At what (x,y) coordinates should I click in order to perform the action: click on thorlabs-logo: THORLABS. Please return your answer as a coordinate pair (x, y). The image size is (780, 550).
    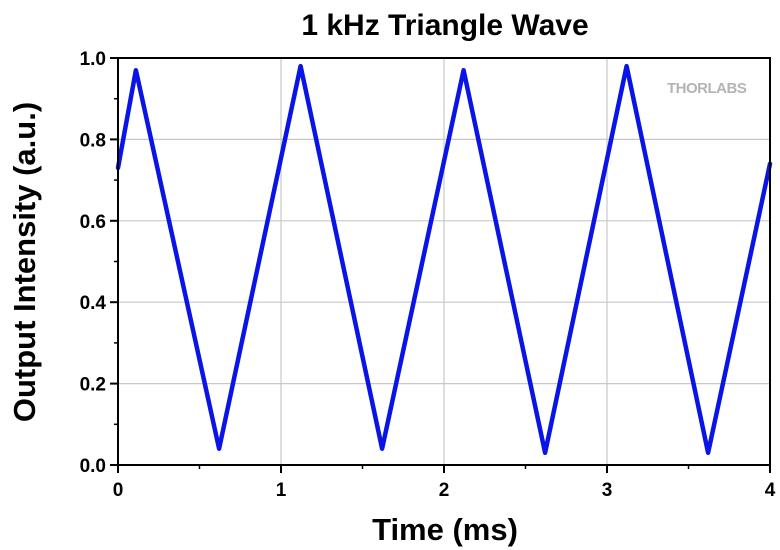
    Looking at the image, I should click on (707, 88).